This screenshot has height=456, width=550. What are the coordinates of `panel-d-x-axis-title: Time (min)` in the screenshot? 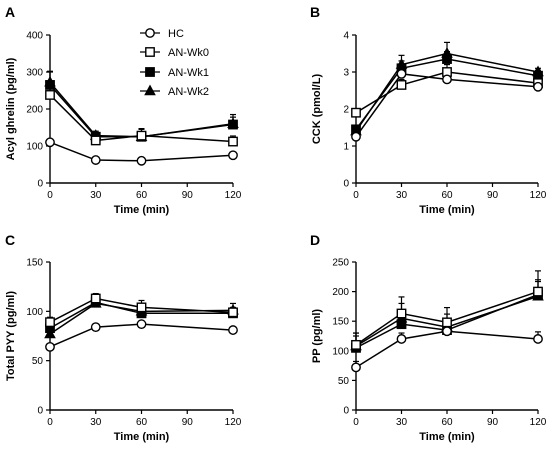 It's located at (447, 437).